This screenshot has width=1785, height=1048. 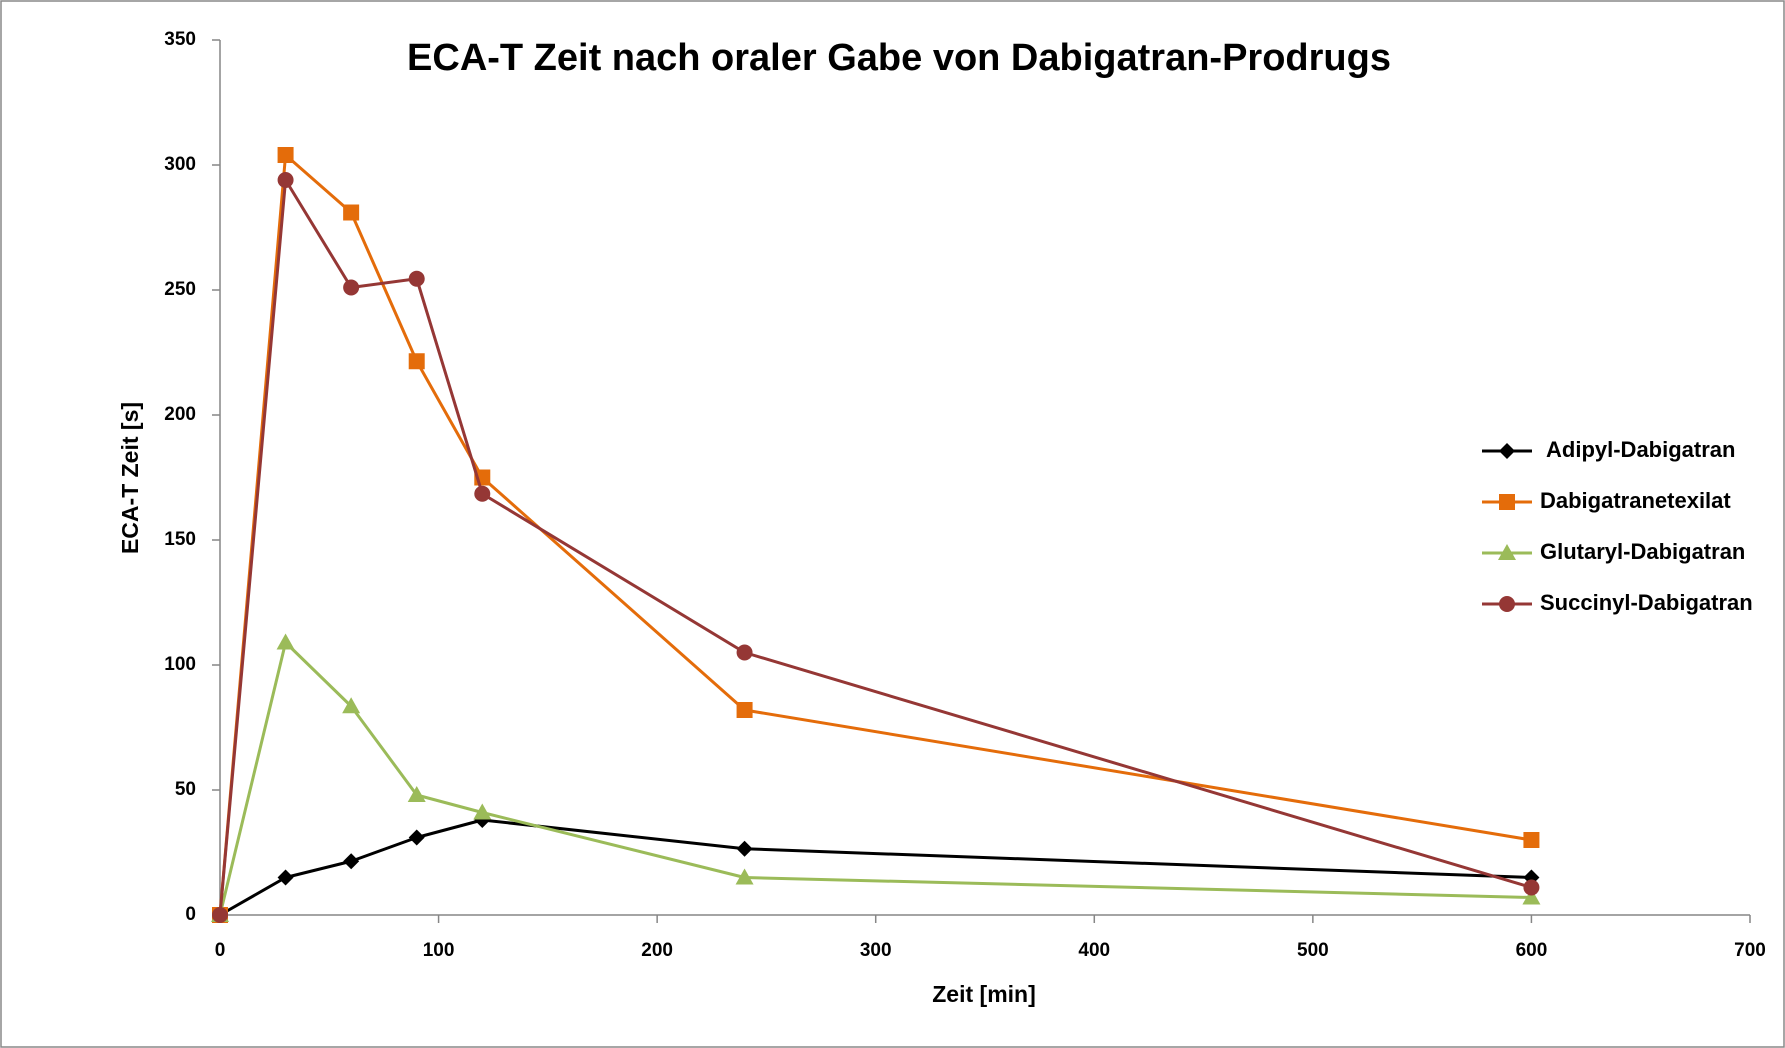 I want to click on x-tick-label: 0, so click(x=220, y=950).